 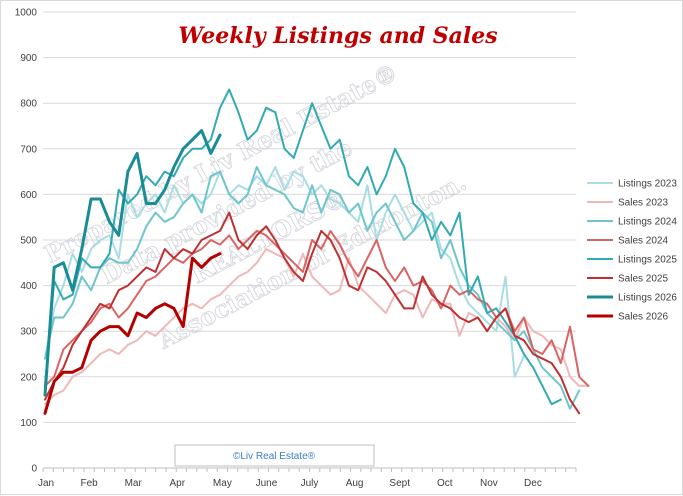 I want to click on x-tick-label: Mar, so click(x=134, y=483).